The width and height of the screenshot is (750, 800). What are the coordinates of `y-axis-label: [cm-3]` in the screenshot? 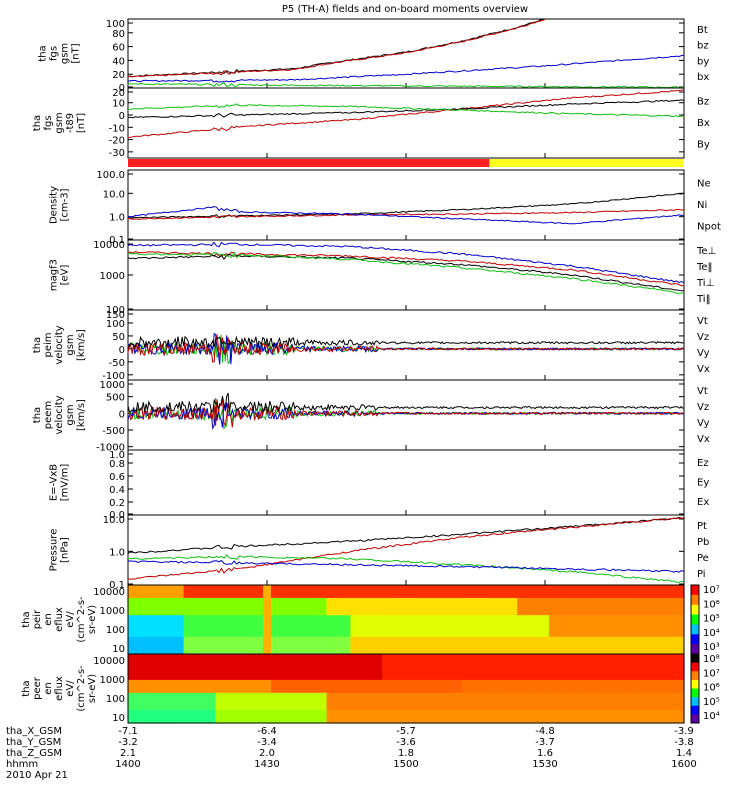 It's located at (65, 204).